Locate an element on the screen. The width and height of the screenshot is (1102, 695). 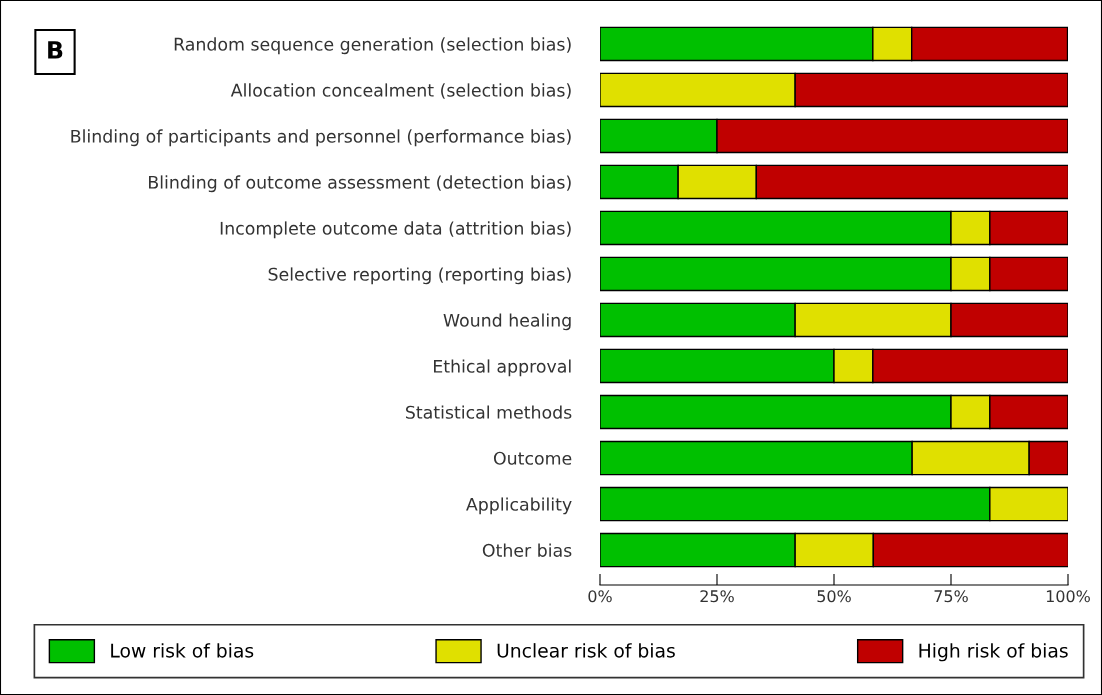
y-tick-label: Incomplete outcome data (attrition bias) is located at coordinates (395, 230).